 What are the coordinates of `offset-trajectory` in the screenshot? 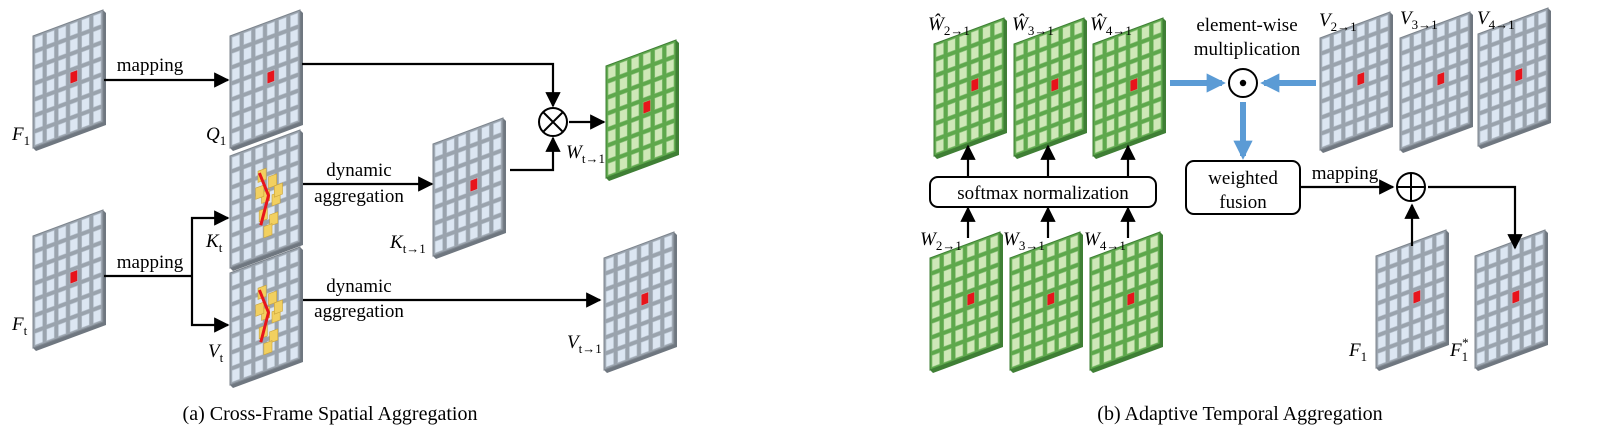 It's located at (264, 199).